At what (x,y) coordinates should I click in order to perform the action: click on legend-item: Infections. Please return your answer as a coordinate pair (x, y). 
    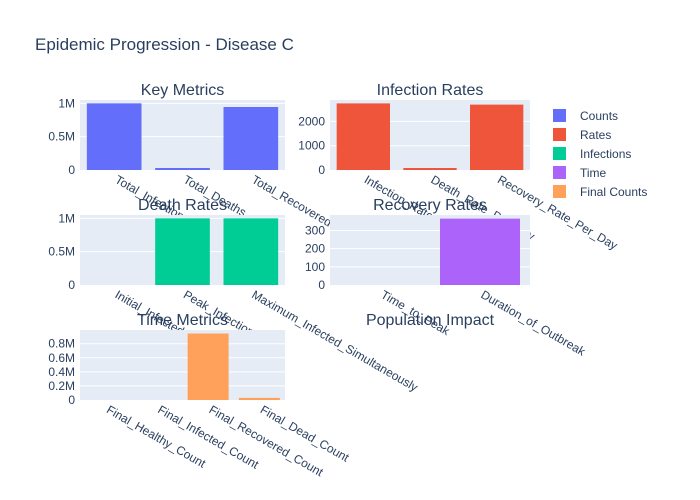
    Looking at the image, I should click on (592, 154).